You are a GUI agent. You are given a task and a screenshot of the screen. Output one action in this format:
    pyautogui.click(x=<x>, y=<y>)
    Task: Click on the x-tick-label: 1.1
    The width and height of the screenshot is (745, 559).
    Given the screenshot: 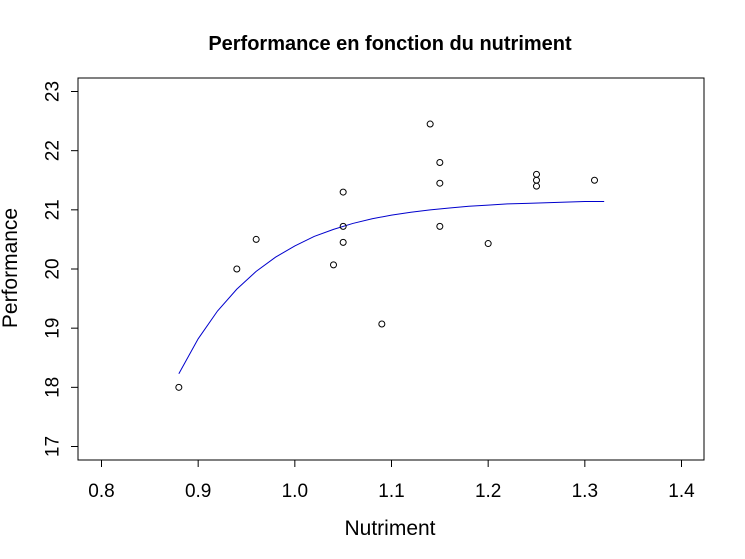 What is the action you would take?
    pyautogui.click(x=391, y=491)
    